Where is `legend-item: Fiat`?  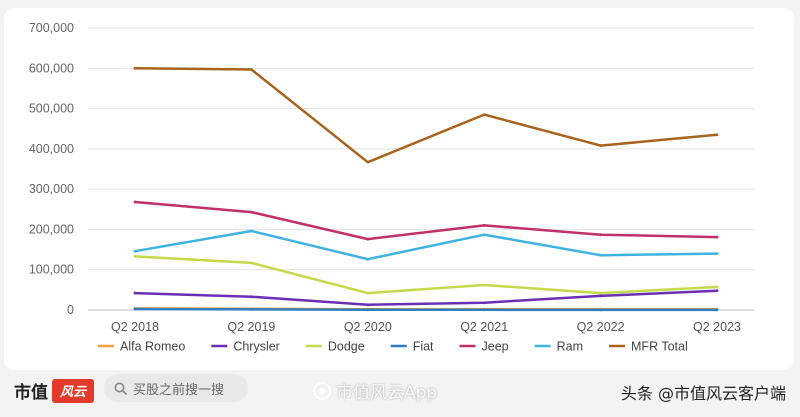 legend-item: Fiat is located at coordinates (412, 347).